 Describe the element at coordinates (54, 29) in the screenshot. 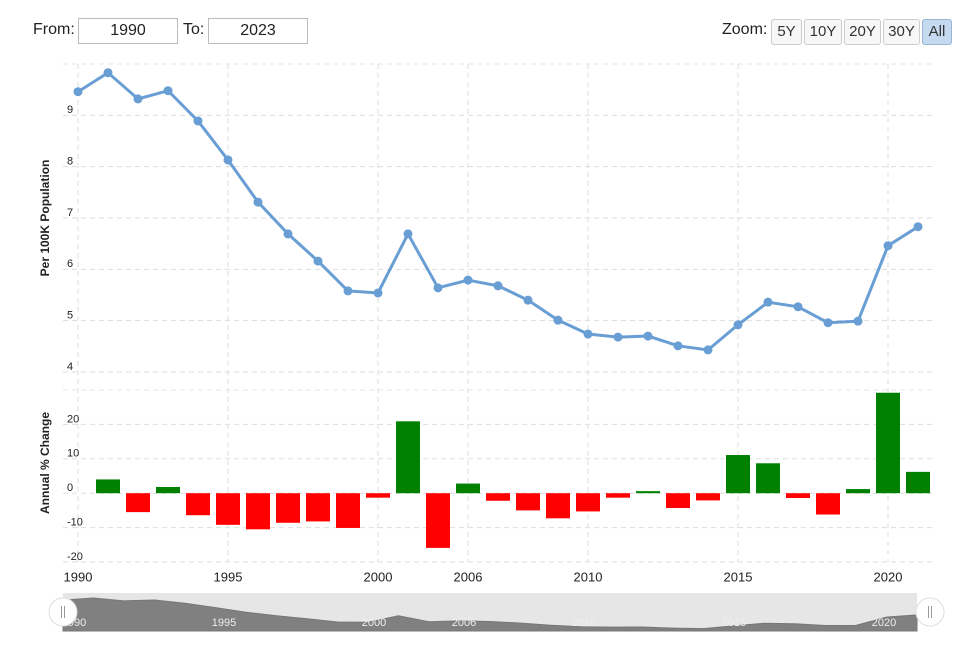

I see `from-label: From:` at that location.